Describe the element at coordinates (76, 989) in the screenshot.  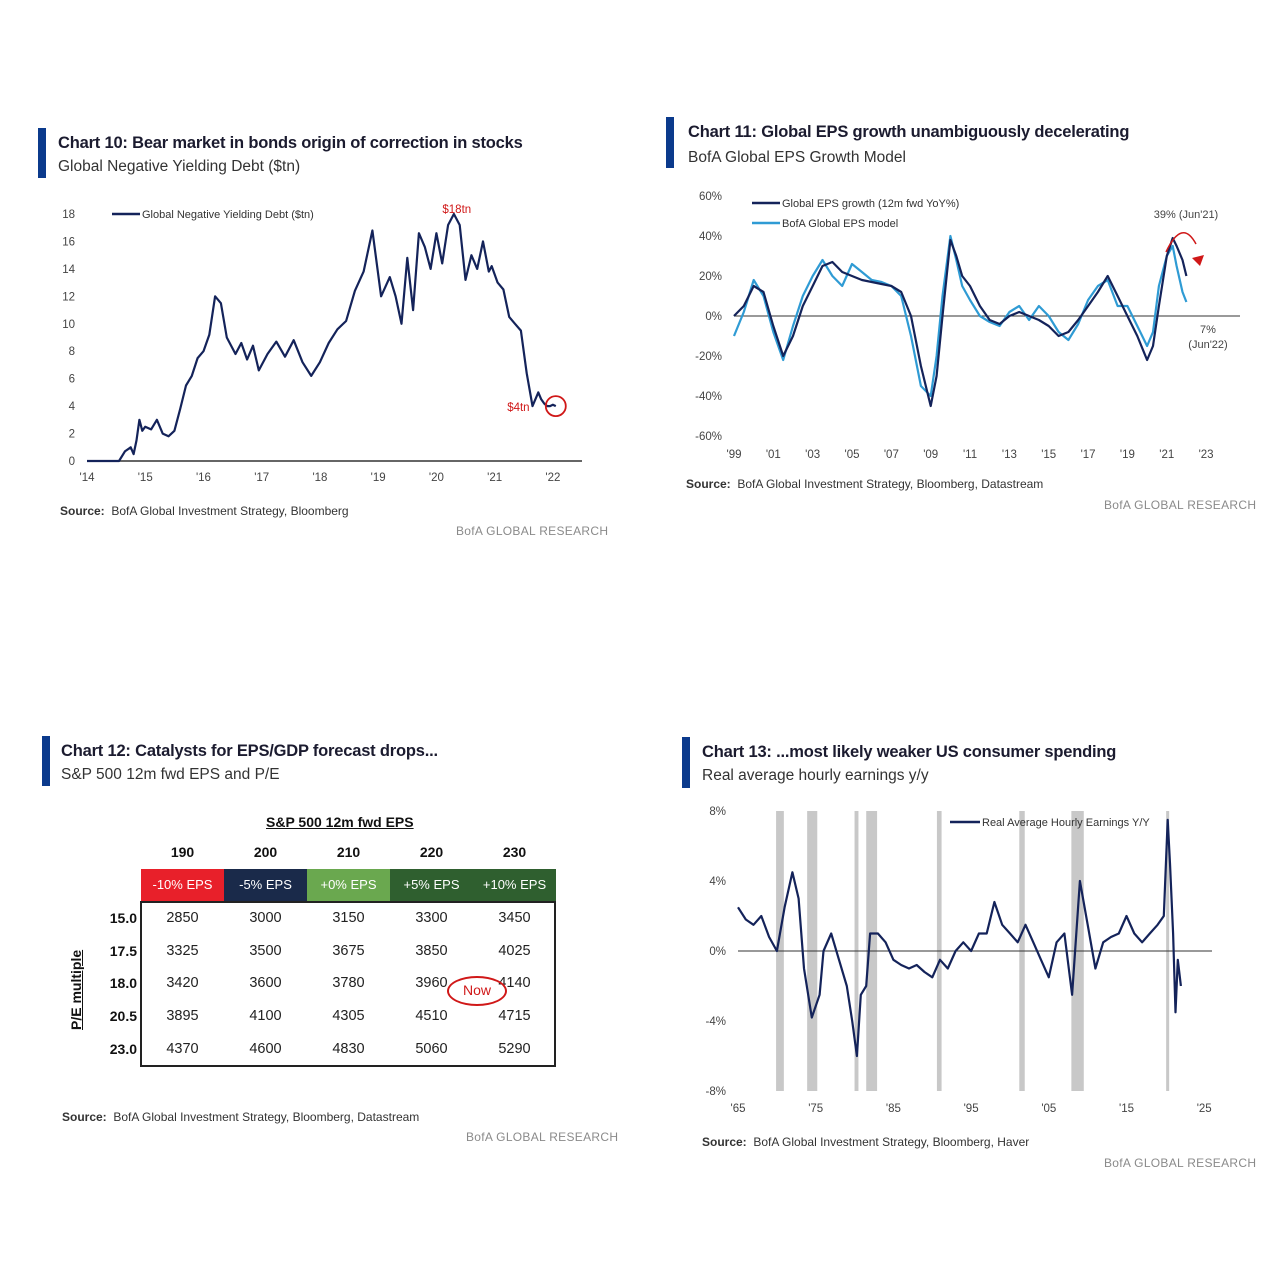
I see `pe-multiple-label: P/E multiple` at that location.